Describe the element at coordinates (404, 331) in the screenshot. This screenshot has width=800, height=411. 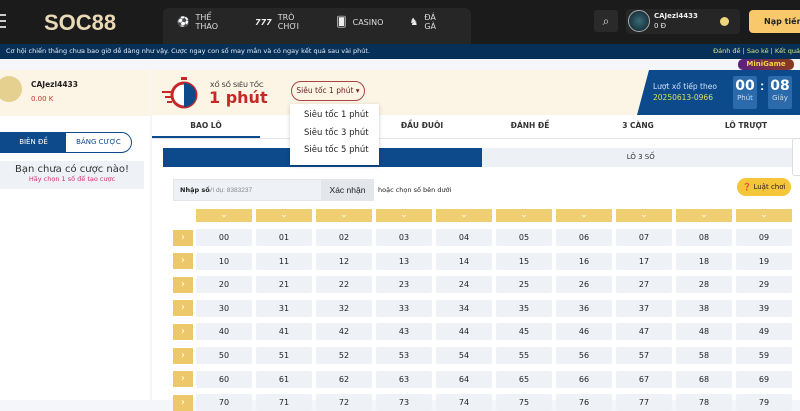
I see `number-cell: 43` at that location.